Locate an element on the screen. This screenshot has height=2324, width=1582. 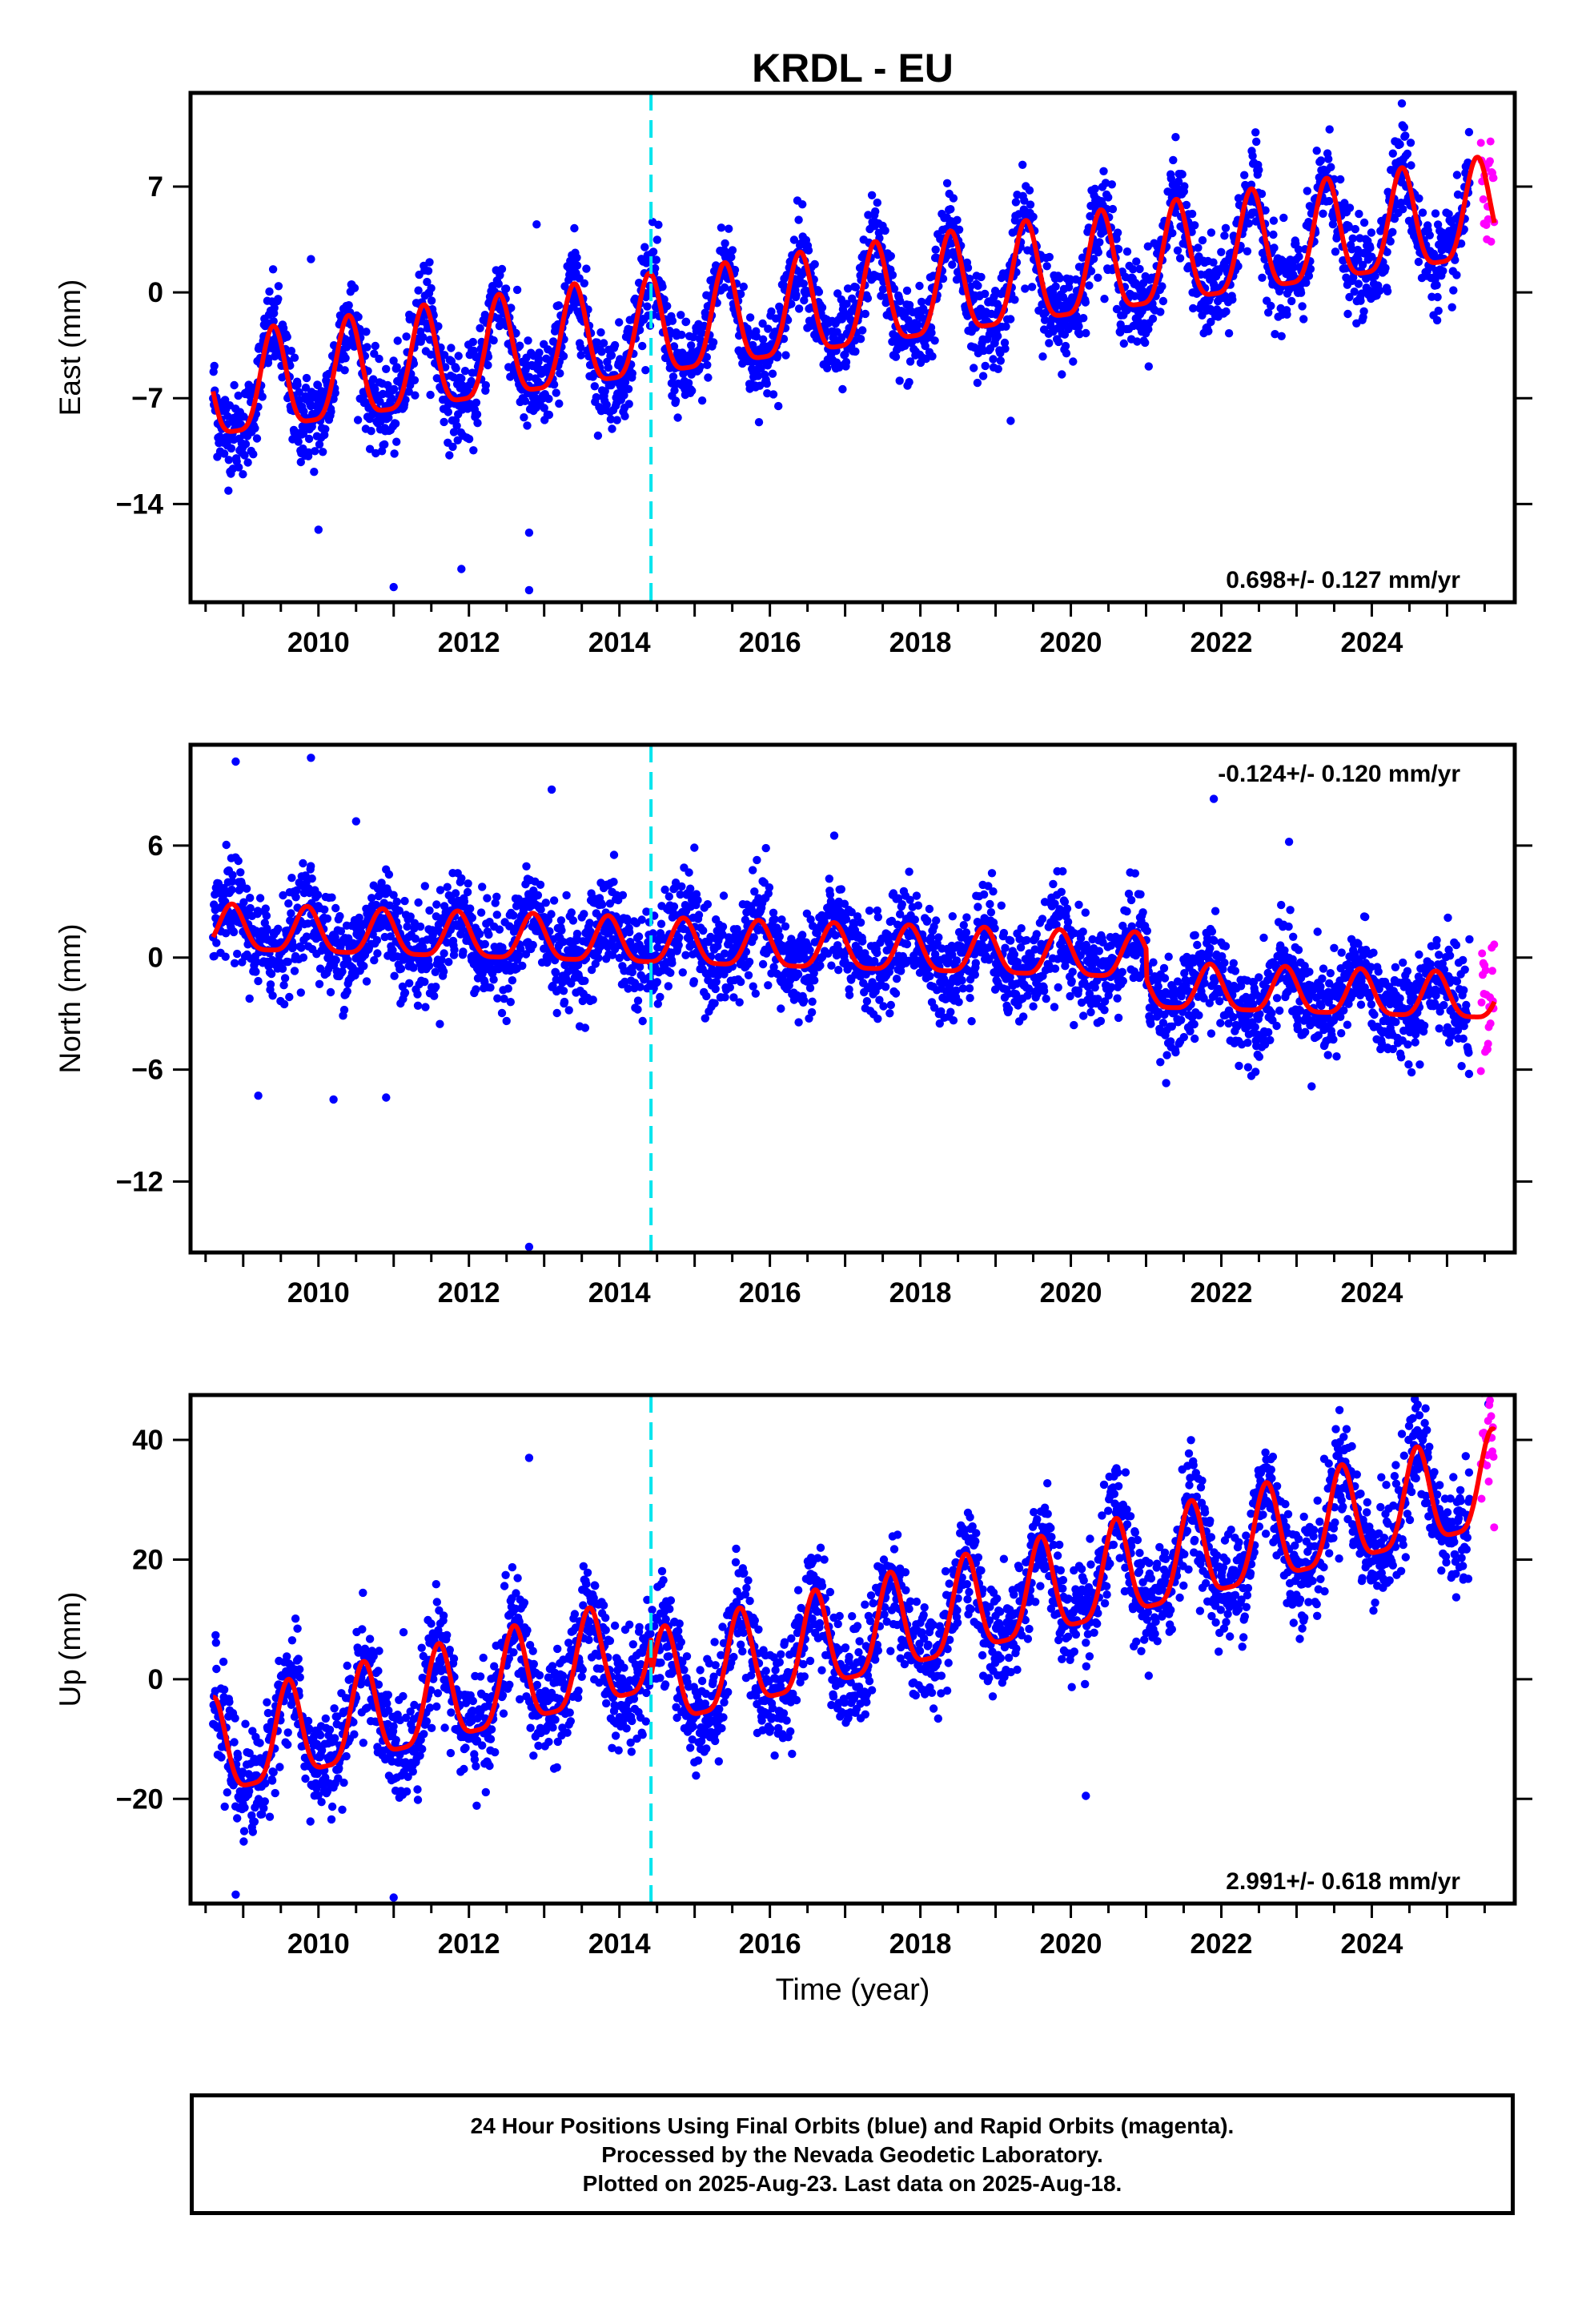
y-tick-label: 0 is located at coordinates (155, 292).